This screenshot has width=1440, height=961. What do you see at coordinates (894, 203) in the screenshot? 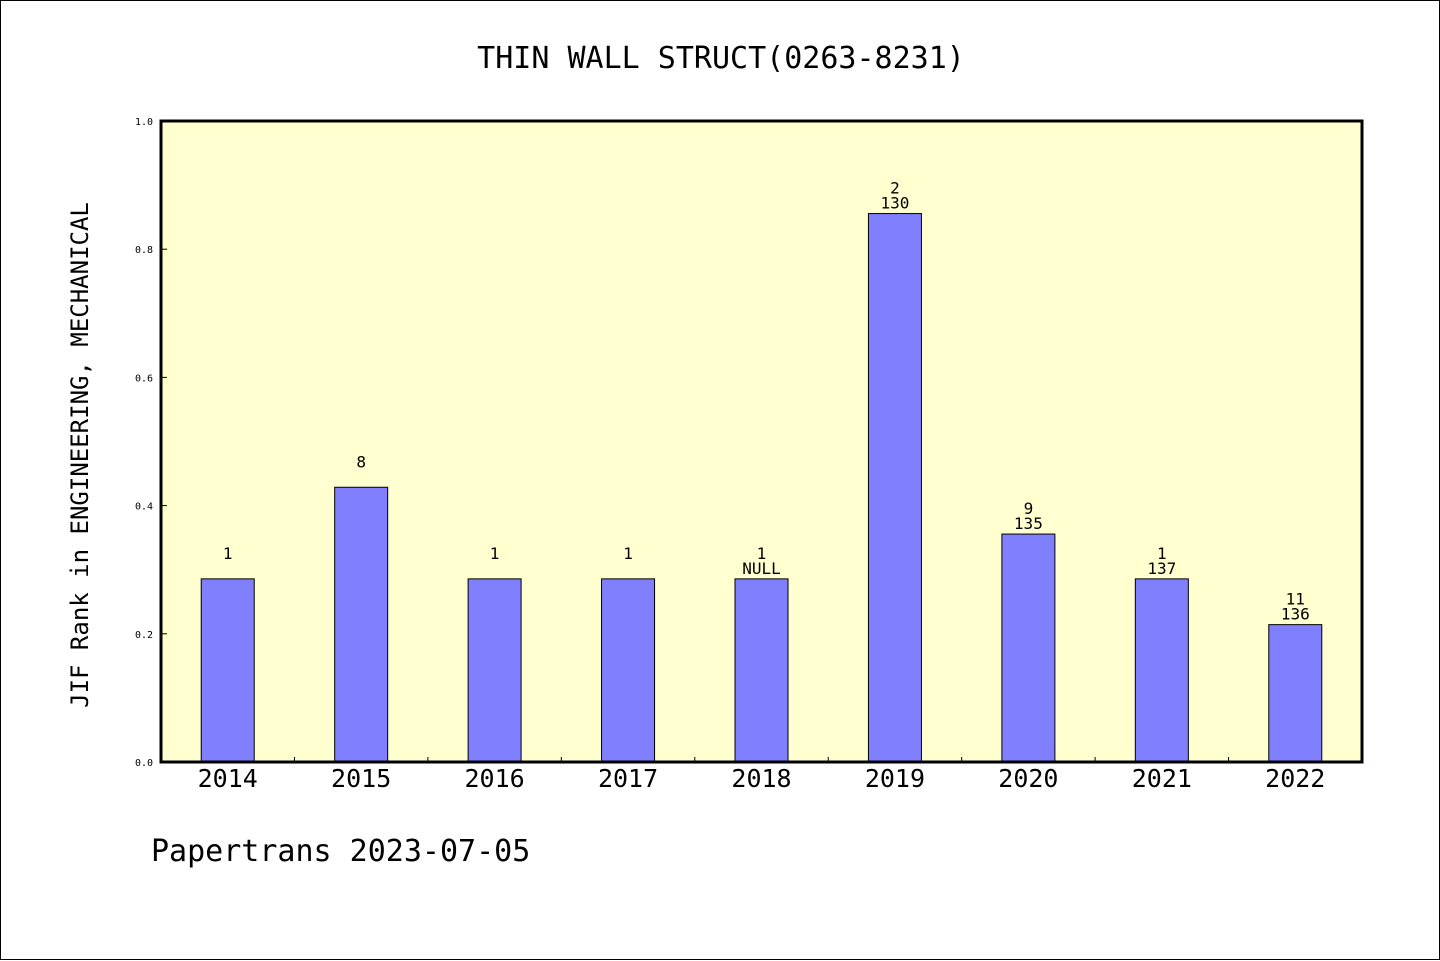
I see `bar-label-total: 130` at bounding box center [894, 203].